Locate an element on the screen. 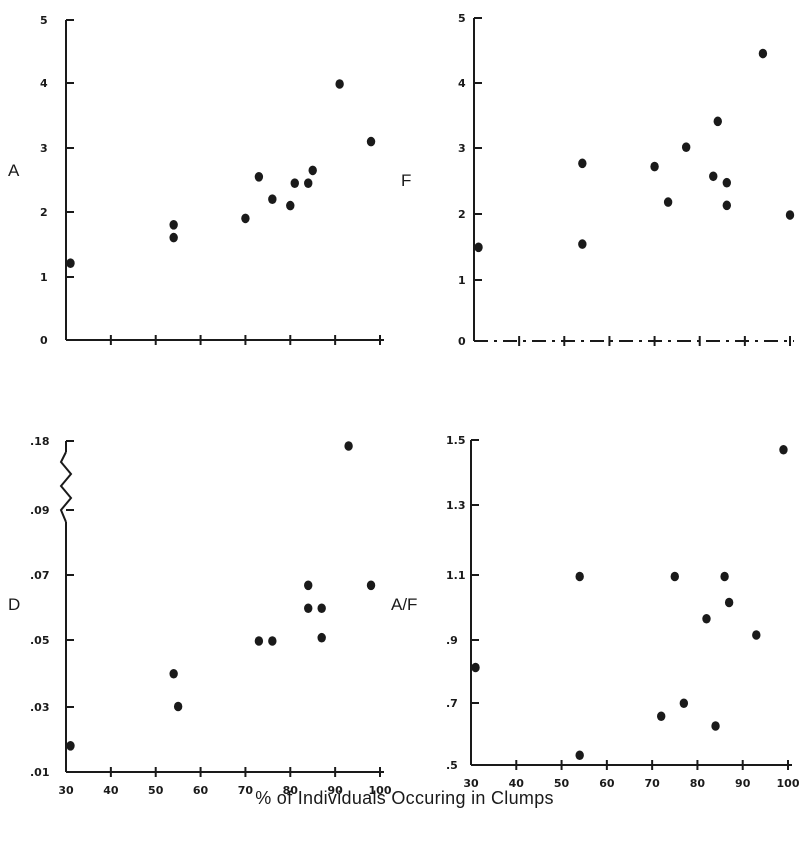  y-tick-label: .09 is located at coordinates (40, 510).